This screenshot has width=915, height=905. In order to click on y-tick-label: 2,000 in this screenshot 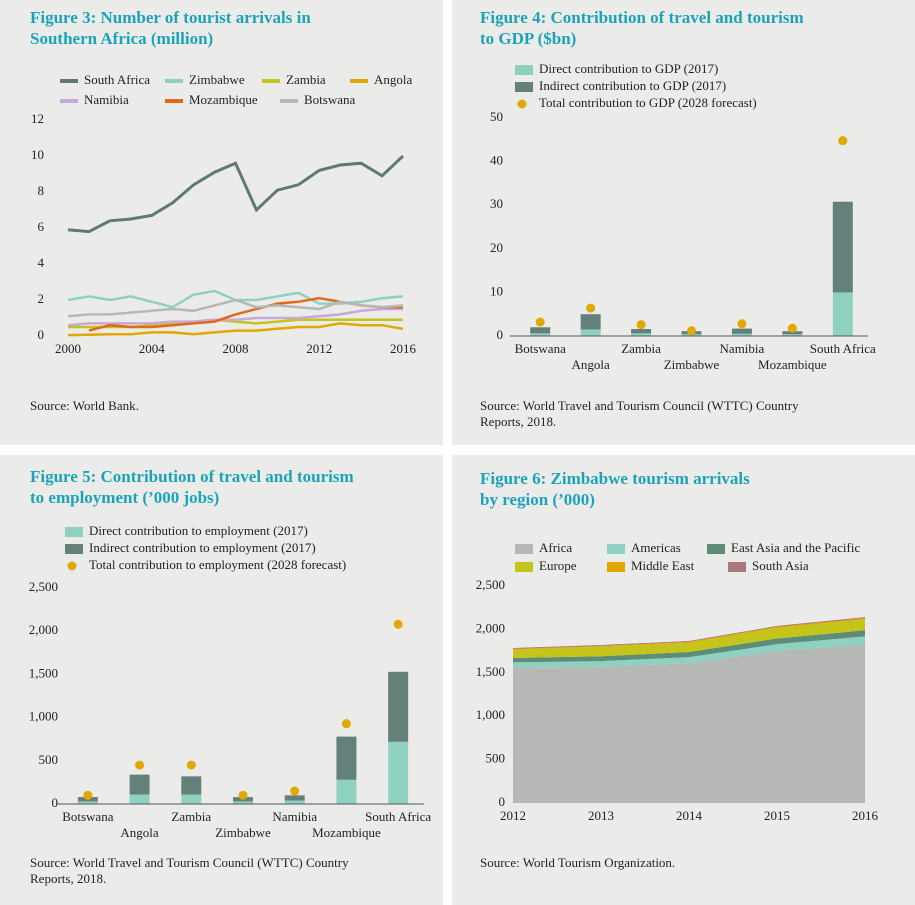, I will do `click(43, 629)`.